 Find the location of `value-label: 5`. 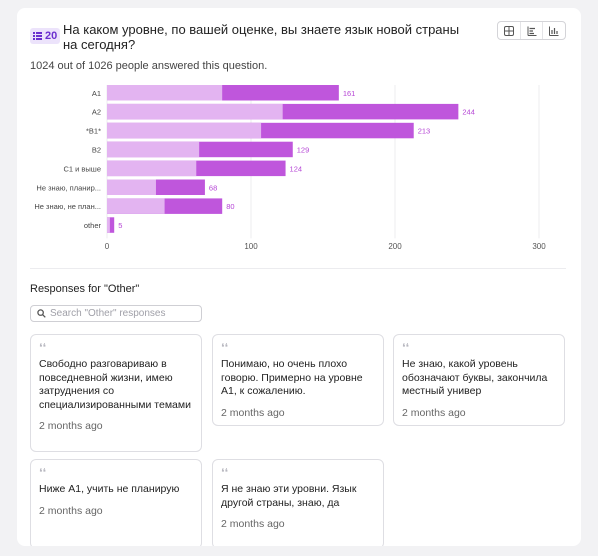

value-label: 5 is located at coordinates (120, 225).